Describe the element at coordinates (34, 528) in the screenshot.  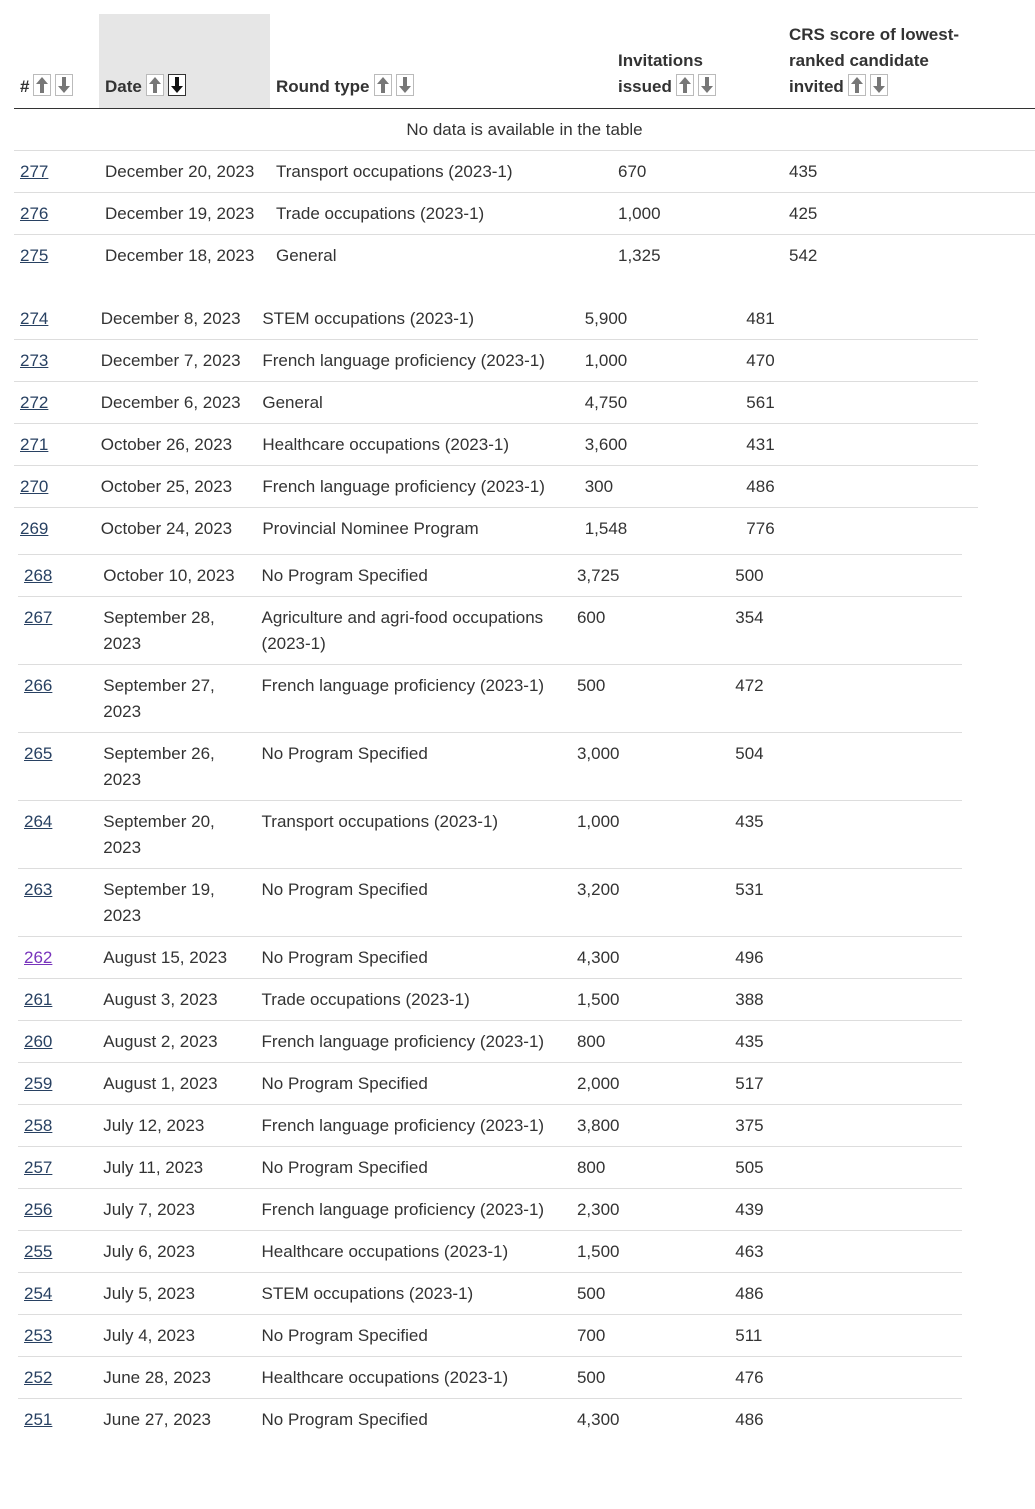
I see `round-link: 269` at that location.